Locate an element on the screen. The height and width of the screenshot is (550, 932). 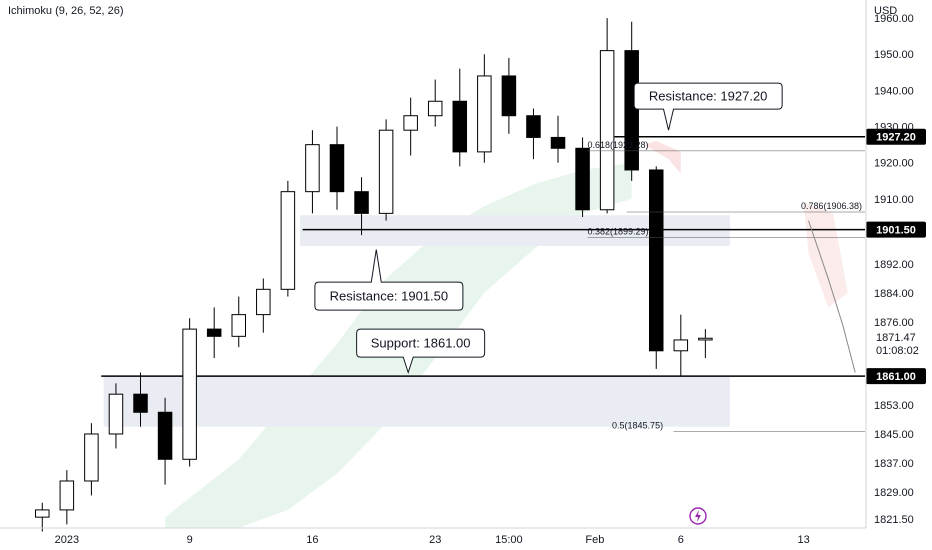
time-axis: 2023 9 16 23 15:00 Feb 6 13 is located at coordinates (433, 526).